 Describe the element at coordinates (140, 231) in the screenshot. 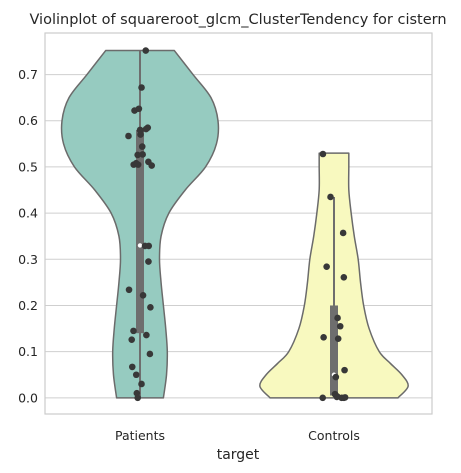

I see `iqr-box-patients` at that location.